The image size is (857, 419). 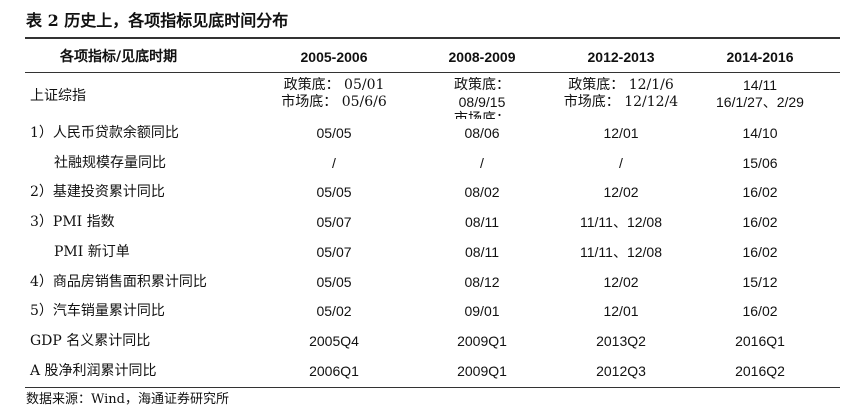 I want to click on cell: 政策底： 05/01 市场底： 05/6/6, so click(x=334, y=98).